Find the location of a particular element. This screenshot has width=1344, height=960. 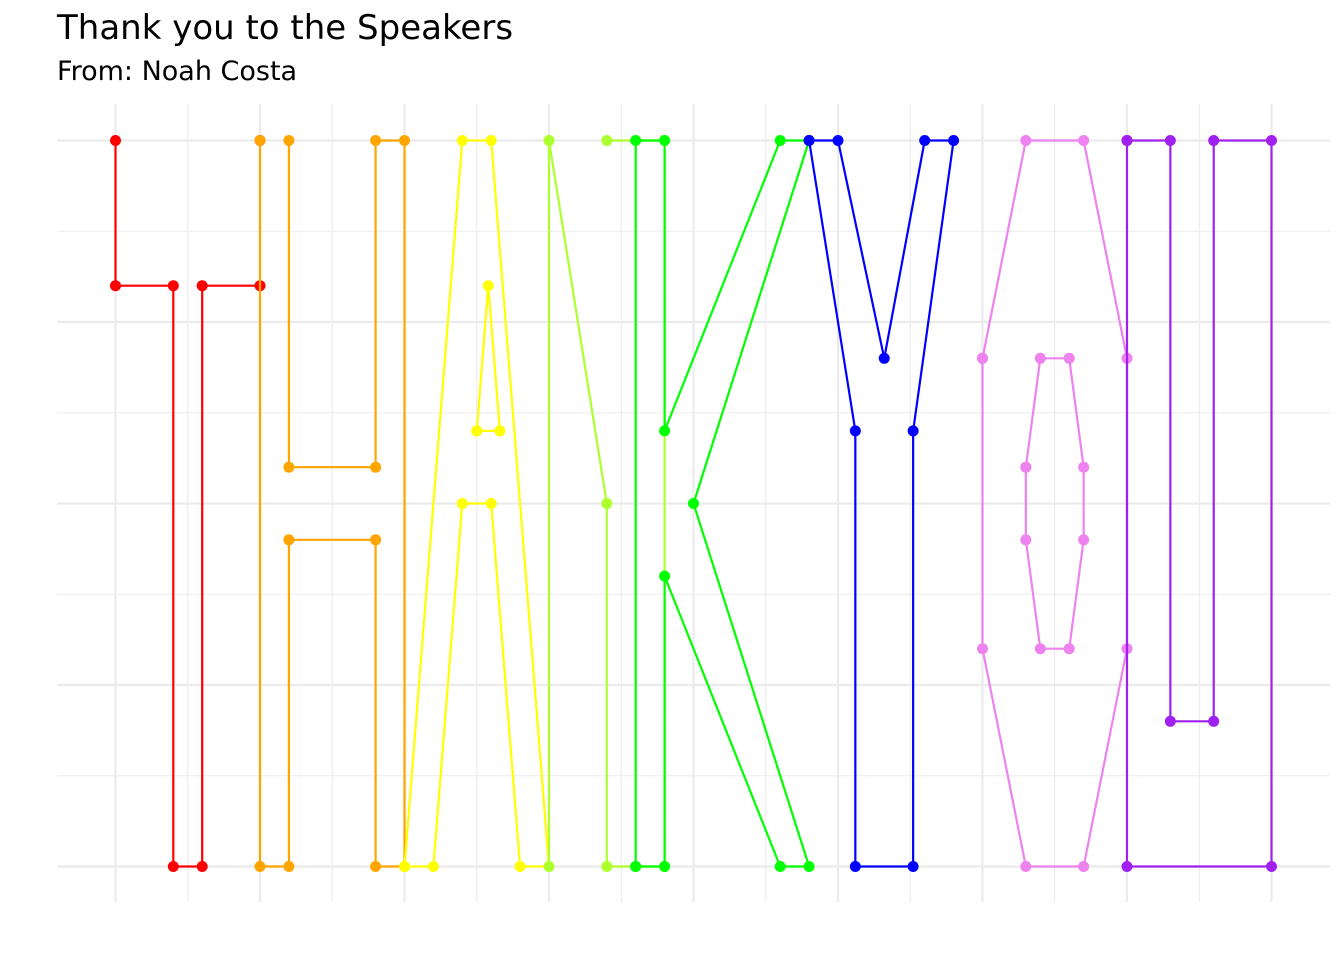

series-line-a-inner is located at coordinates (488, 358).